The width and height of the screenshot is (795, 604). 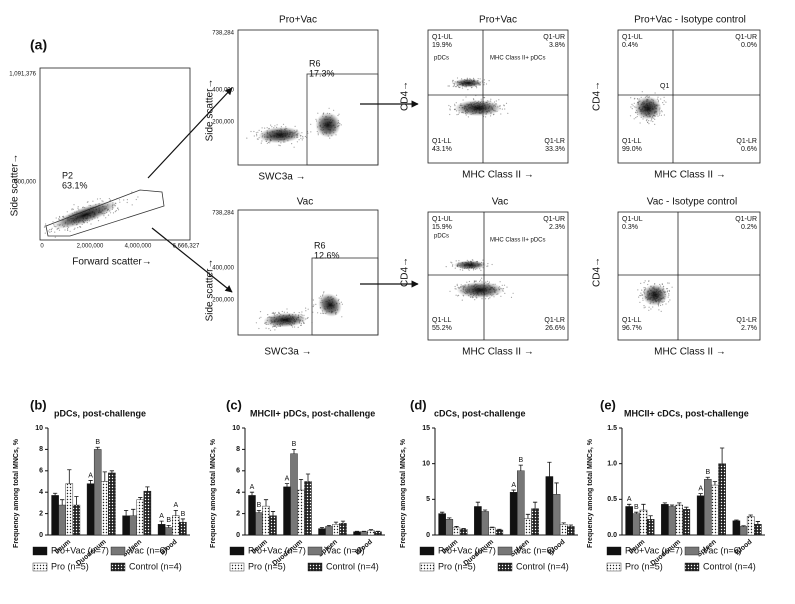 What do you see at coordinates (442, 37) in the screenshot?
I see `quadrant-name: Q1-UL` at bounding box center [442, 37].